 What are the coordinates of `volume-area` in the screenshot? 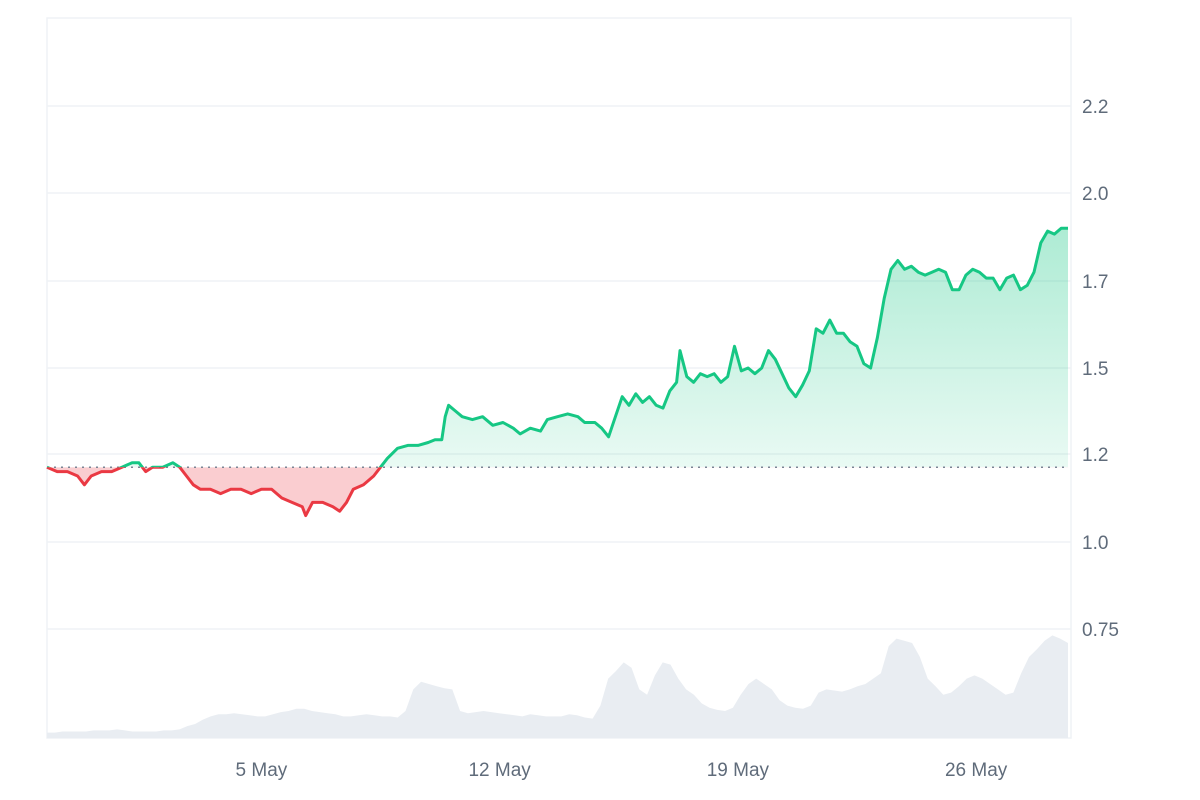 It's located at (557, 686).